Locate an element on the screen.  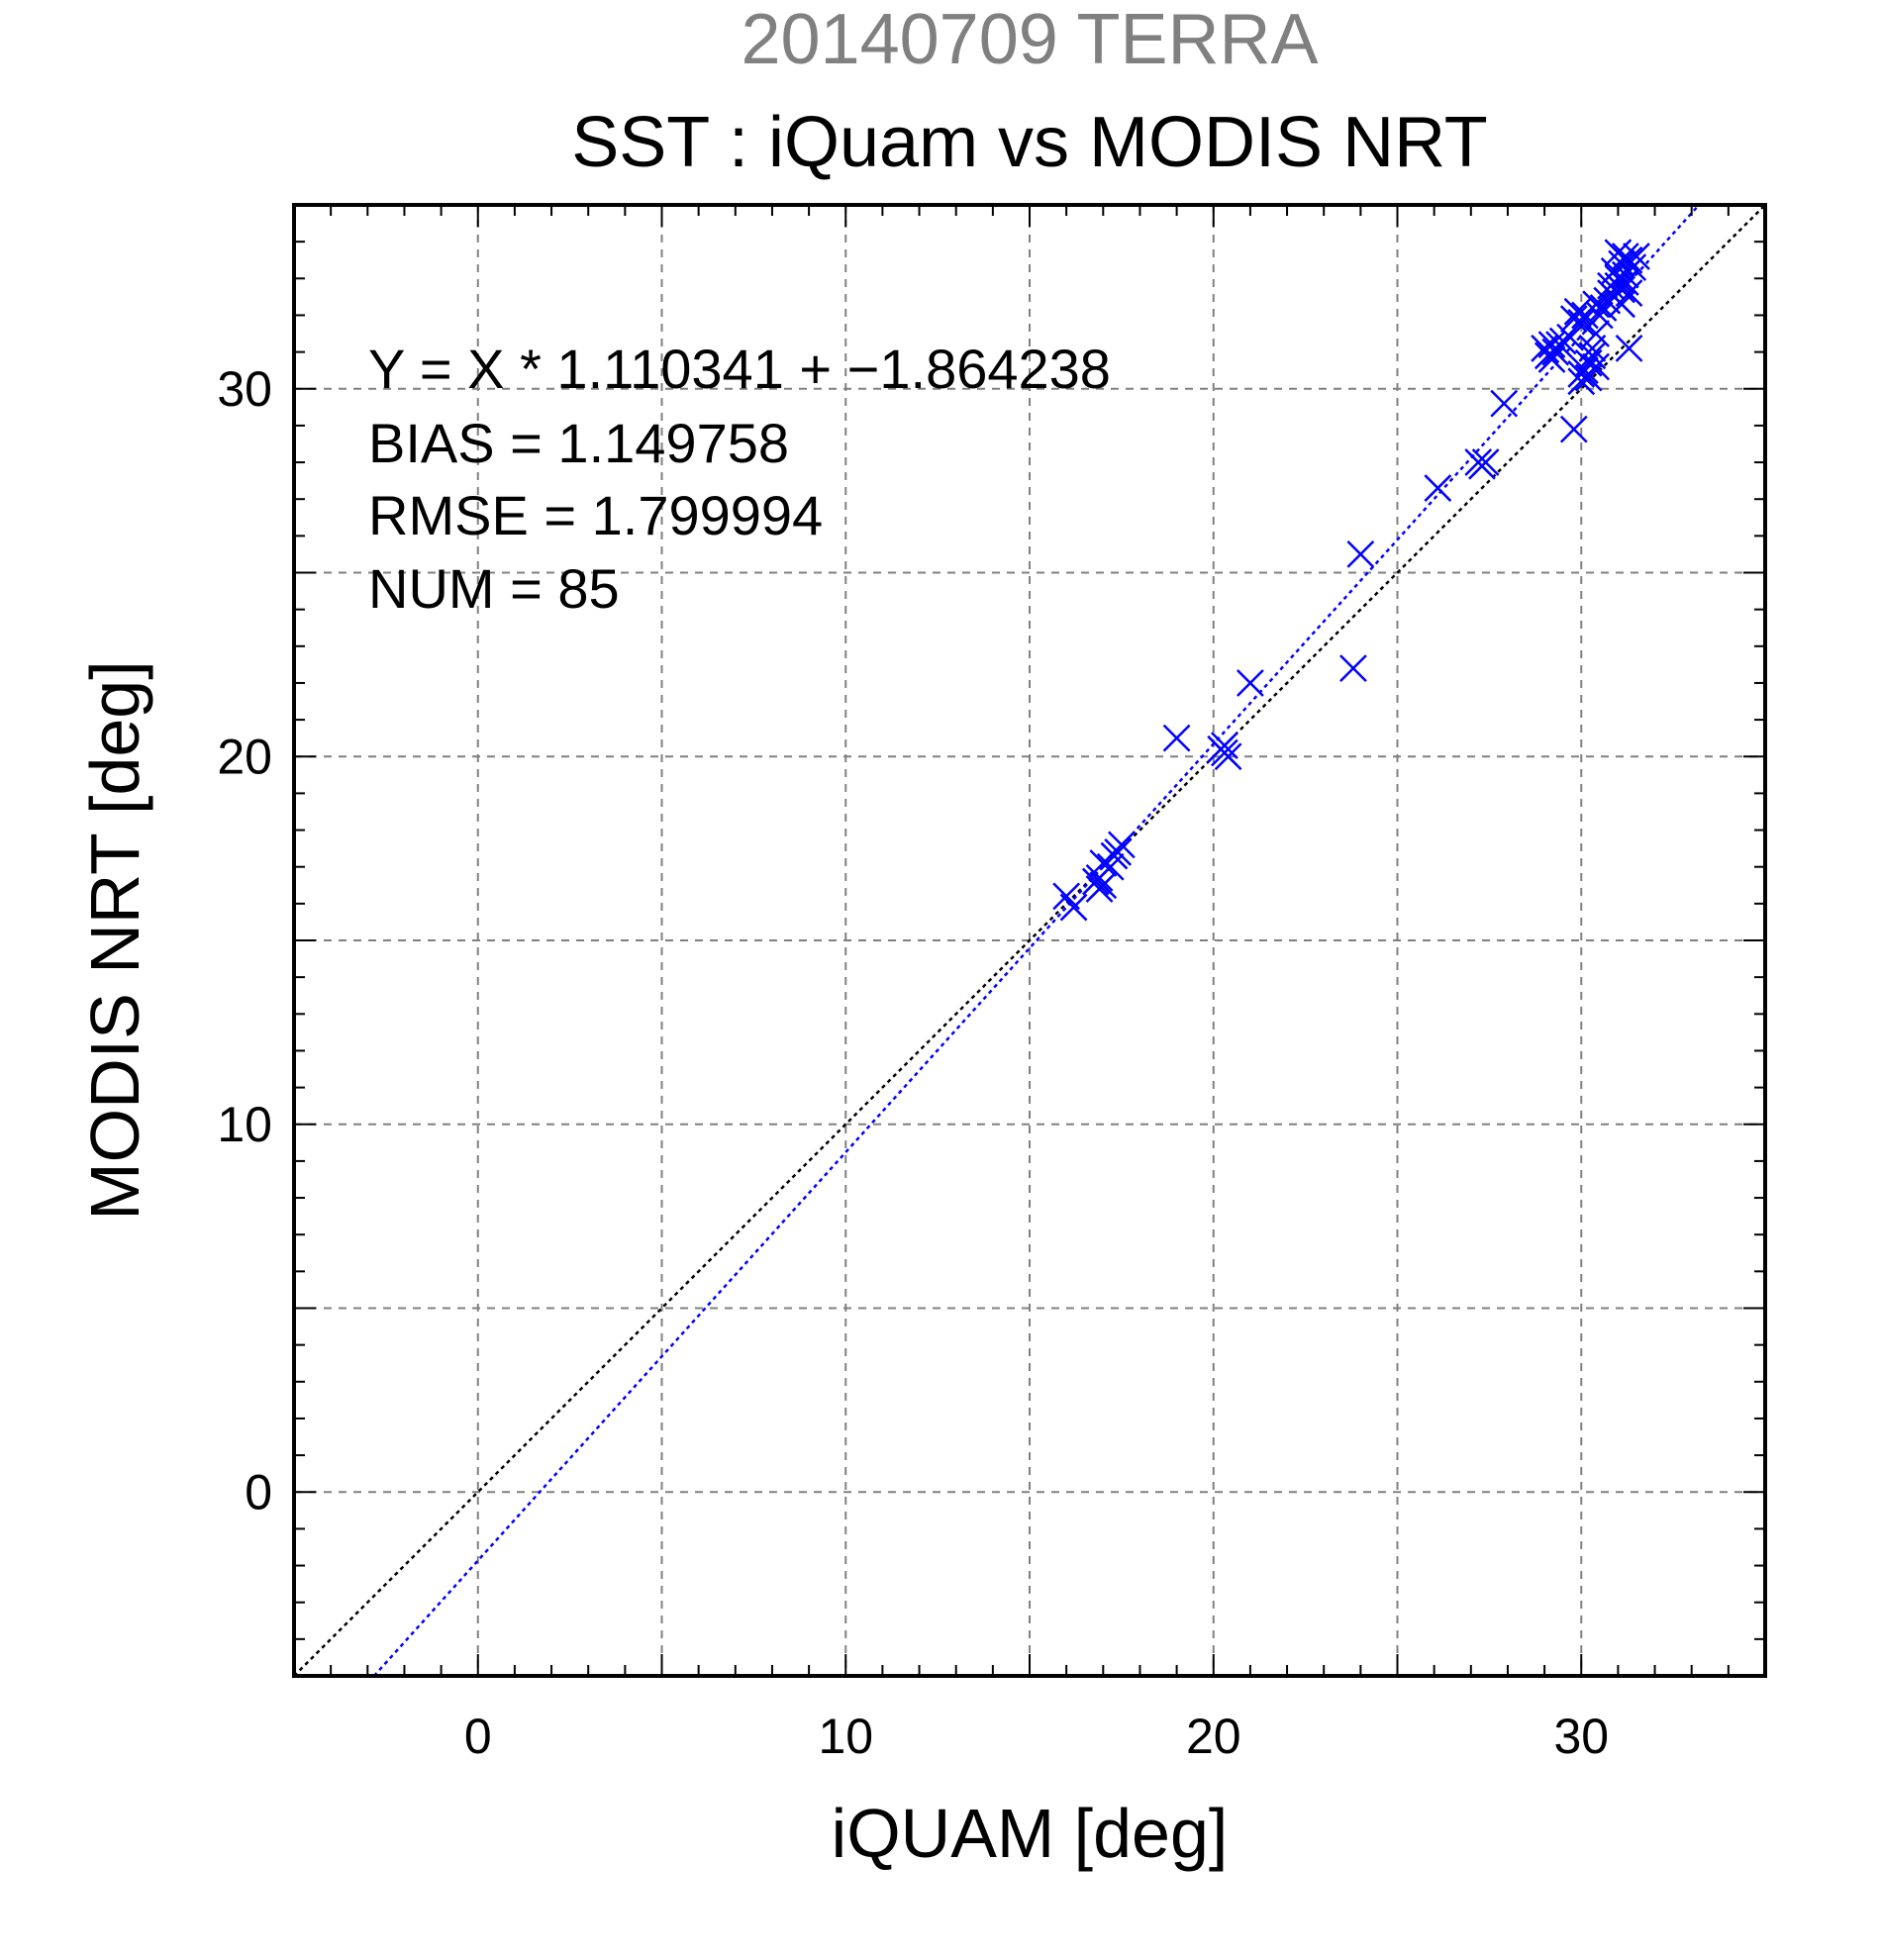
rmse-text: RMSE = 1.799994 is located at coordinates (595, 515).